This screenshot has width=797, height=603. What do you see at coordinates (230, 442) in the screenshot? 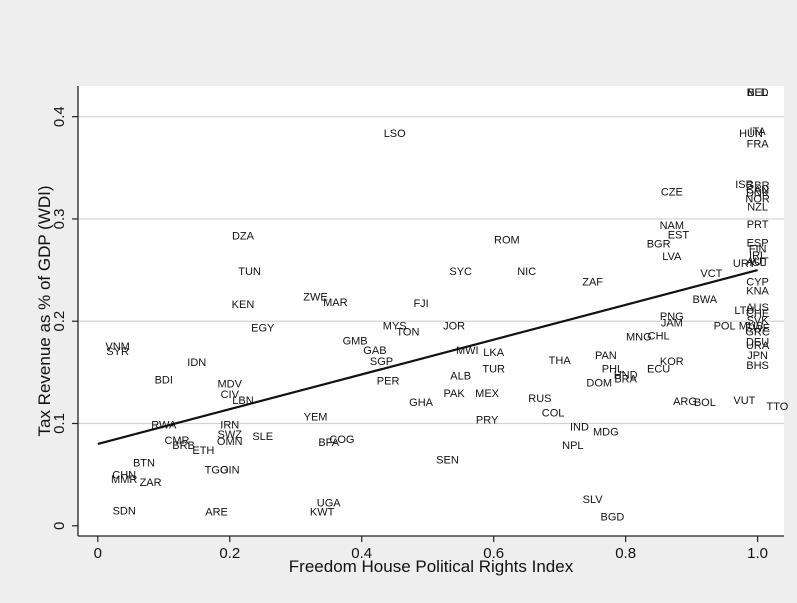
I see `point-label: OMN` at bounding box center [230, 442].